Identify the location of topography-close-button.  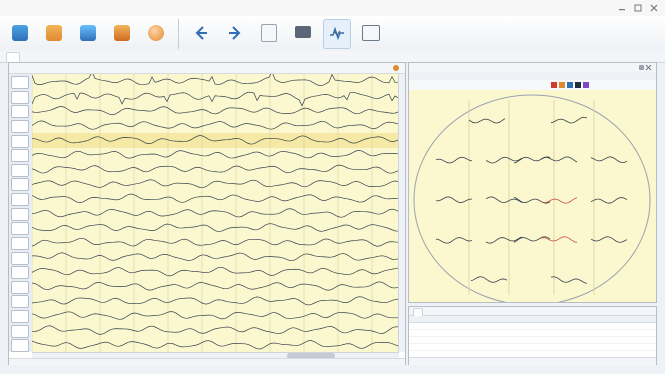
(648, 67).